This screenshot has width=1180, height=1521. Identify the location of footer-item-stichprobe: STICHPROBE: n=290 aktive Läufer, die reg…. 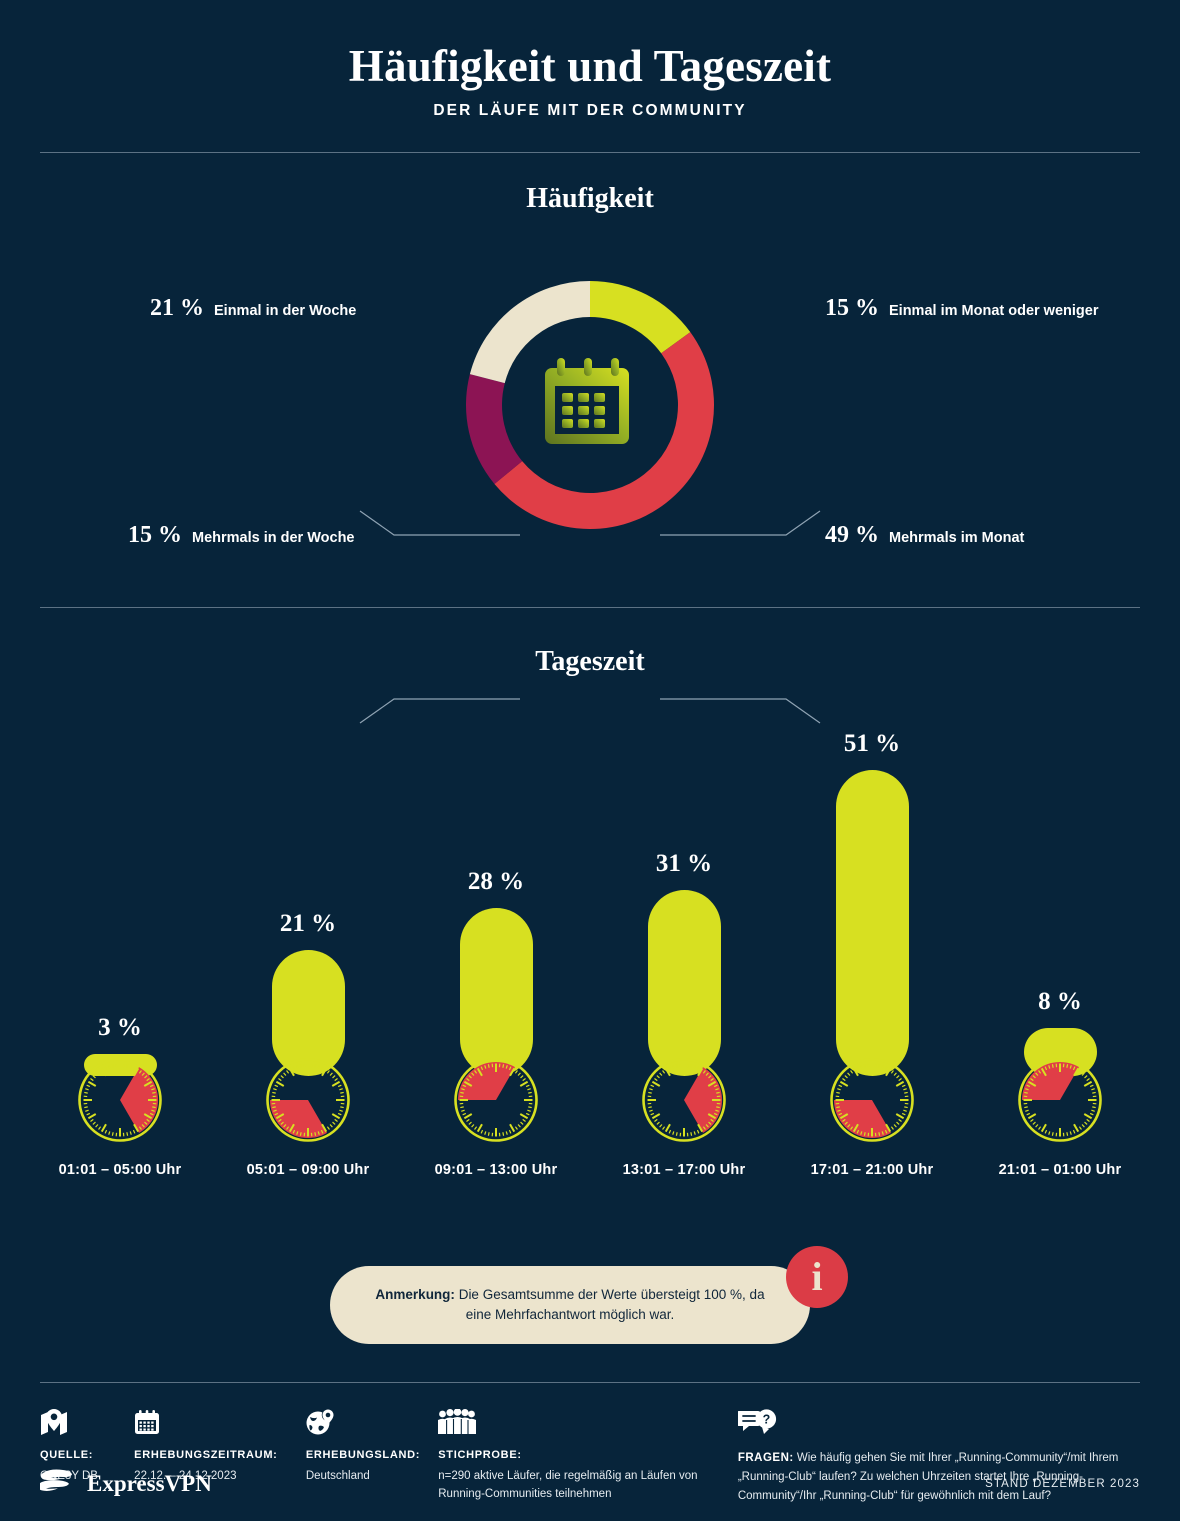
(578, 1457).